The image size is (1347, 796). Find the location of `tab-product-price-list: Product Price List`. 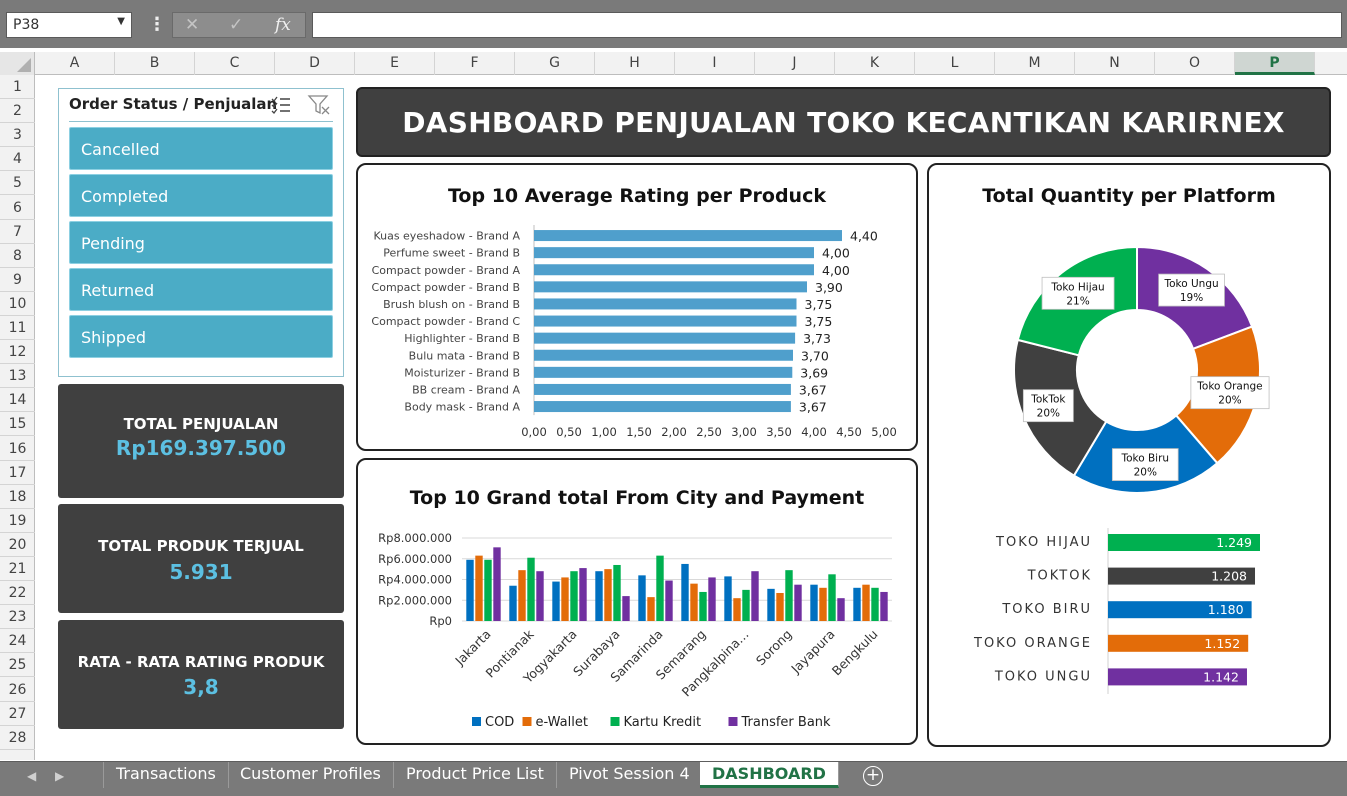

tab-product-price-list: Product Price List is located at coordinates (475, 775).